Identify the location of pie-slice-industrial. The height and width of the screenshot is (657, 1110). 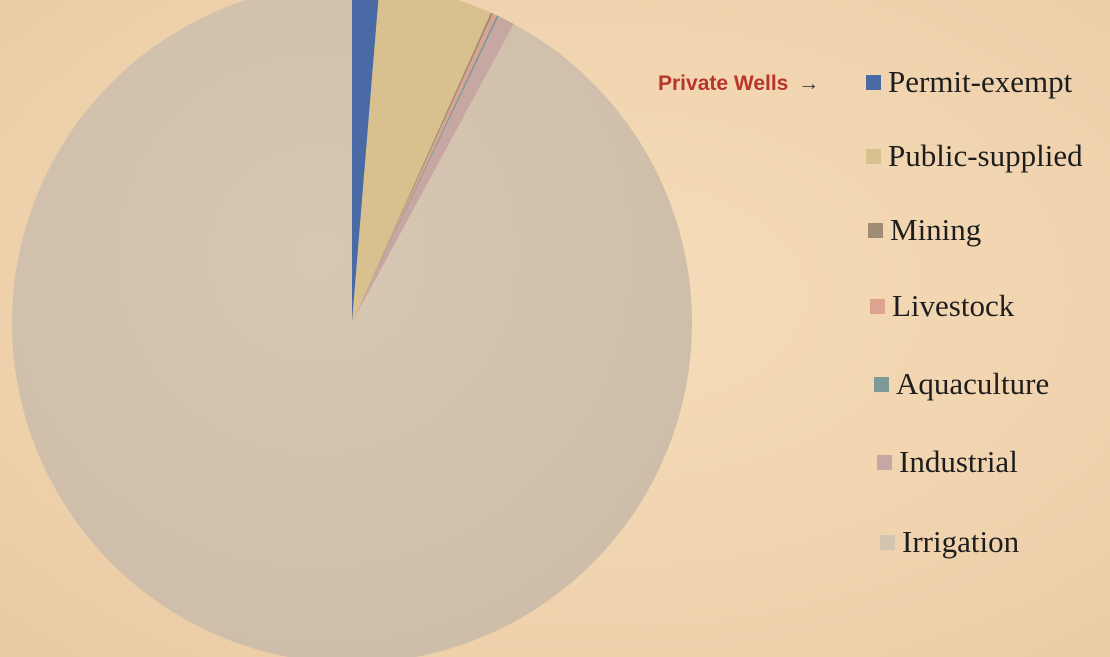
(433, 170).